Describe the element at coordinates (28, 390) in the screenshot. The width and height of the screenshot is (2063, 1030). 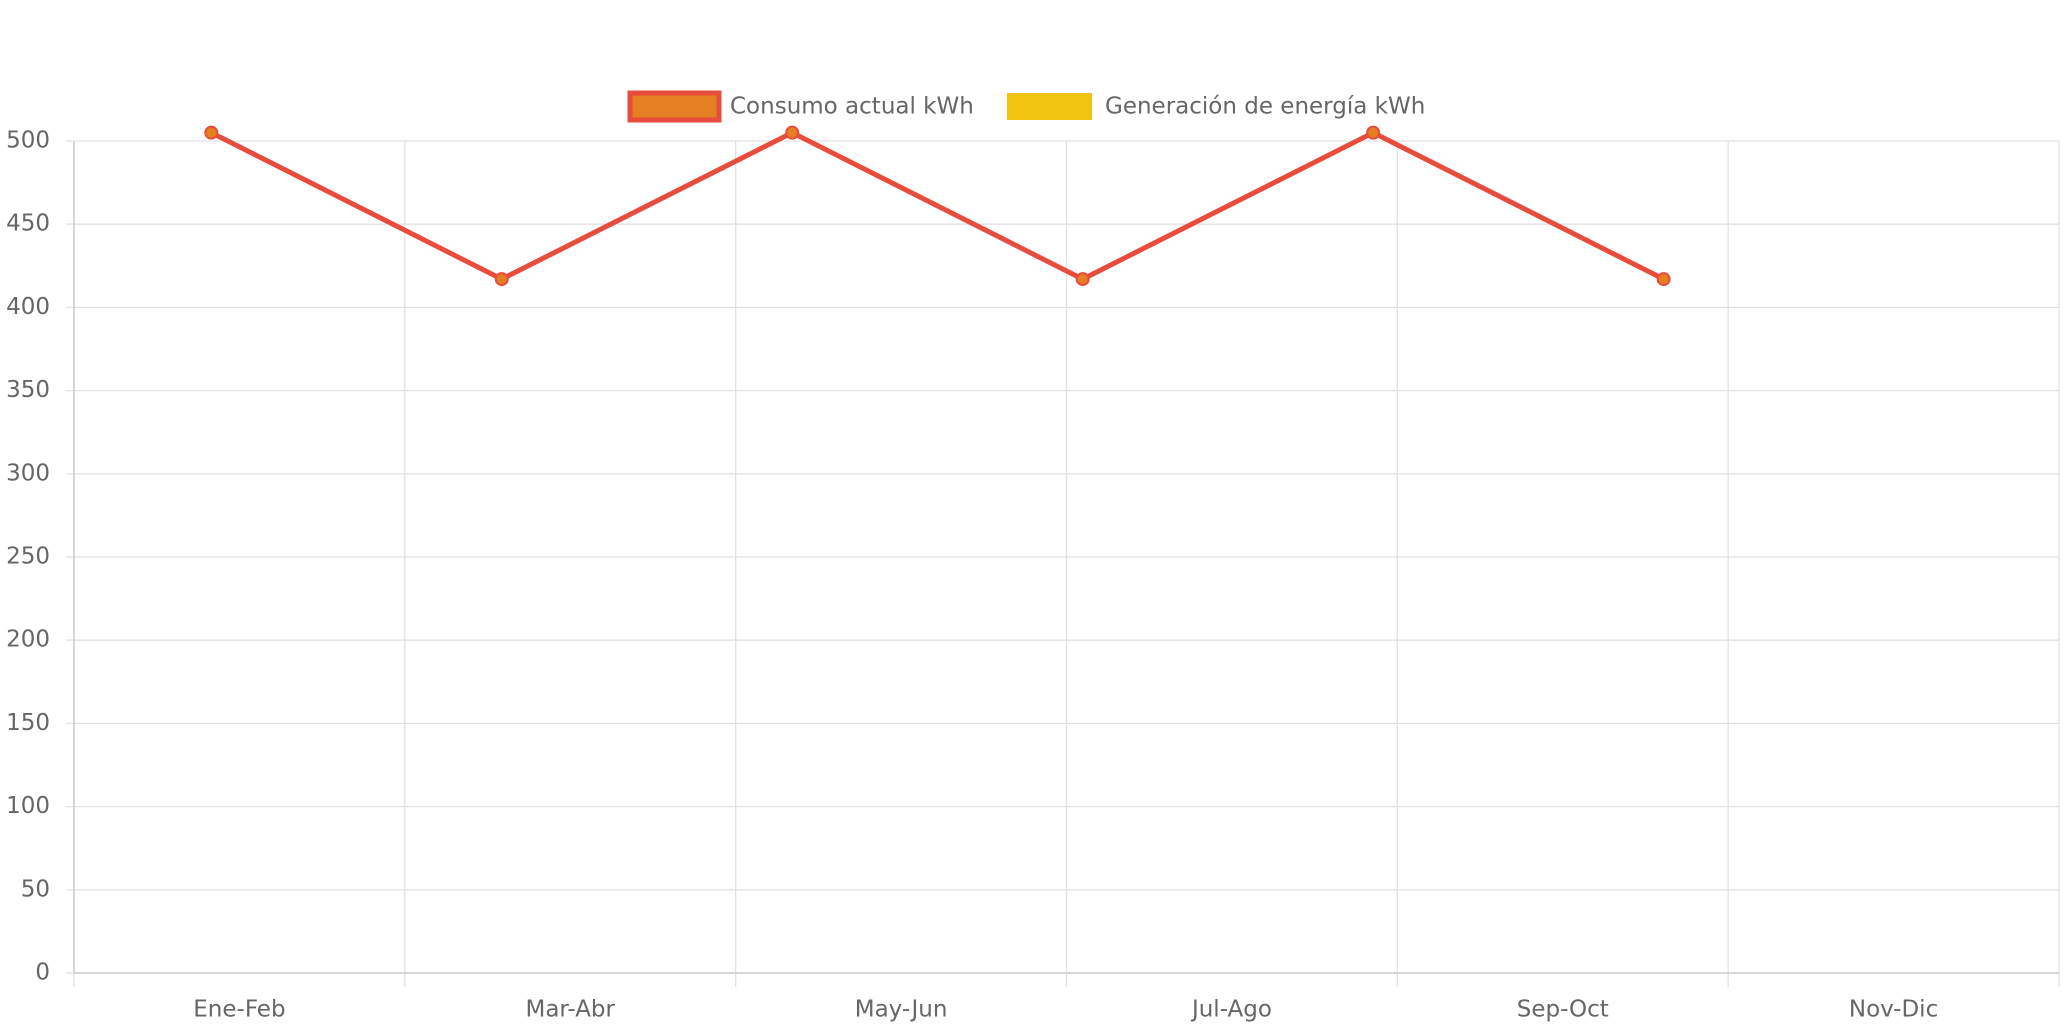
I see `y-tick-label: 350` at that location.